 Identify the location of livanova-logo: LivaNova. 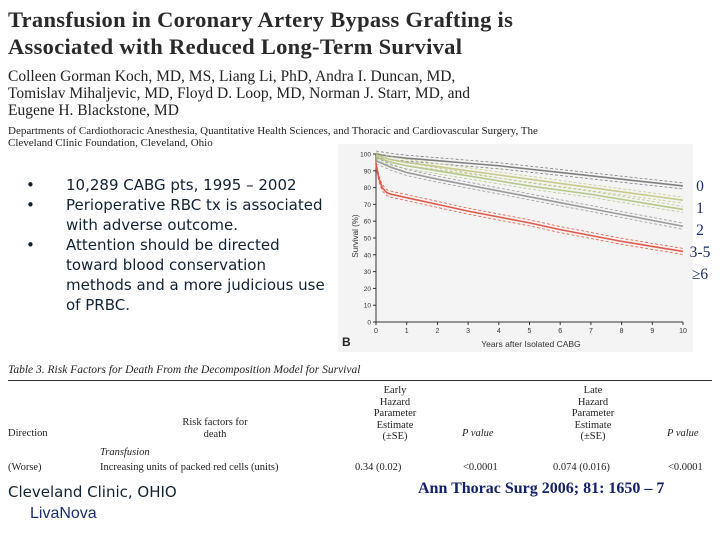
(63, 513).